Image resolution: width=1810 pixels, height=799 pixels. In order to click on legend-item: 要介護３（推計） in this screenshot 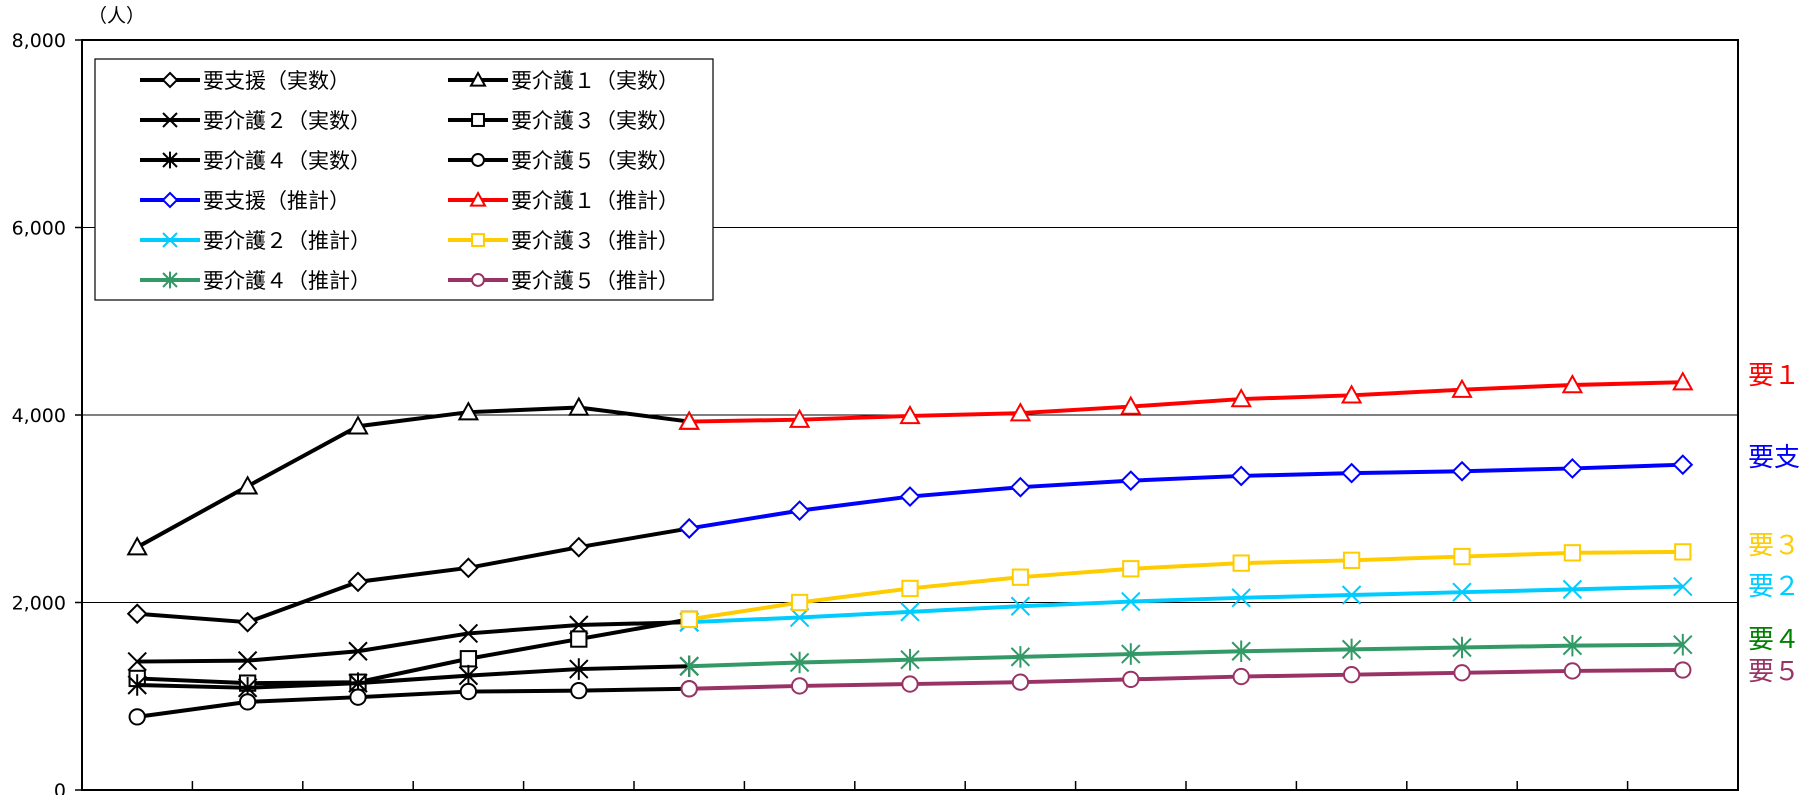, I will do `click(563, 241)`.